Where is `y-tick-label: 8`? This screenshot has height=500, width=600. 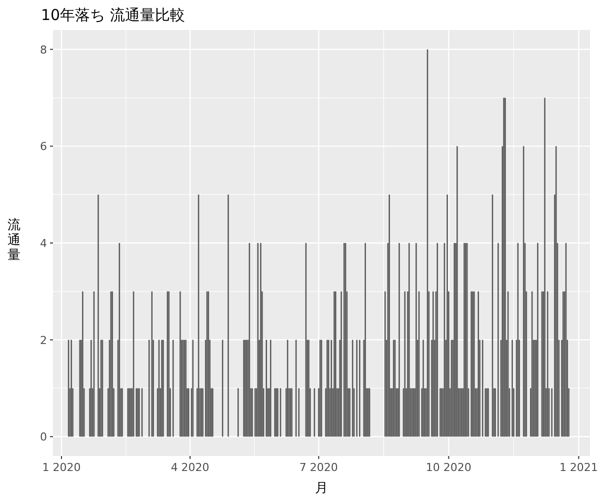
y-tick-label: 8 is located at coordinates (43, 49).